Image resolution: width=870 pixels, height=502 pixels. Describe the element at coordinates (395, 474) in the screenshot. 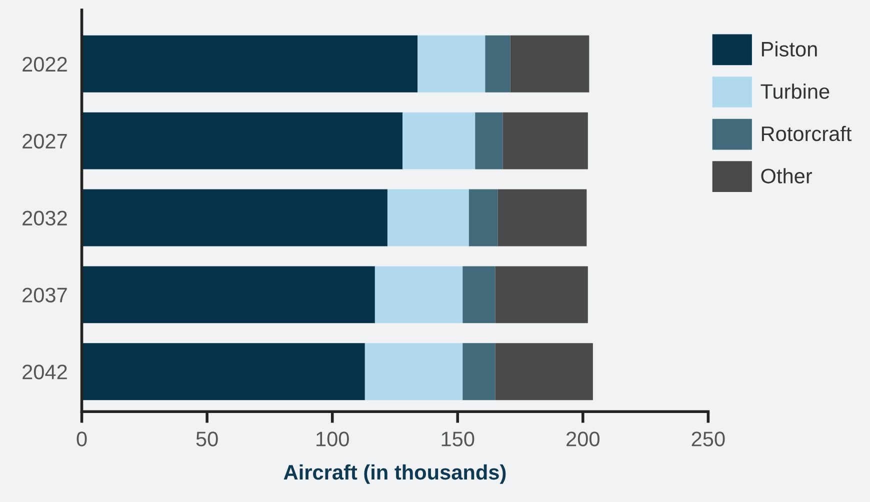

I see `x-axis-title: Aircraft (in thousands)` at that location.